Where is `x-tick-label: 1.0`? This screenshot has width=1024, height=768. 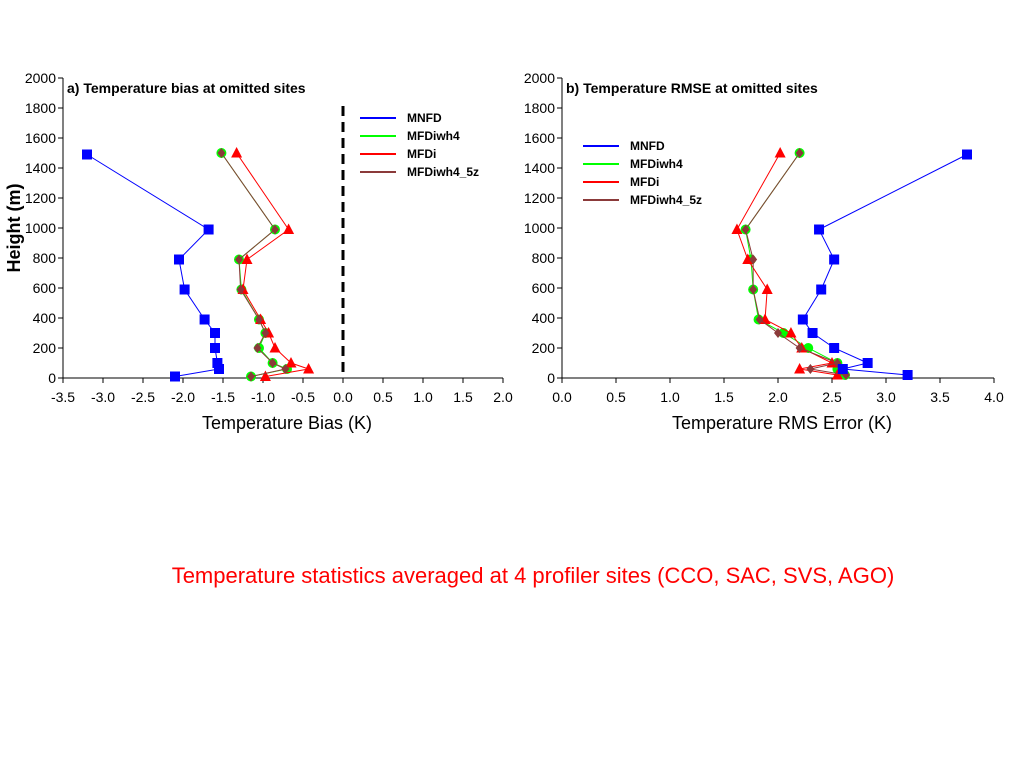 x-tick-label: 1.0 is located at coordinates (423, 397).